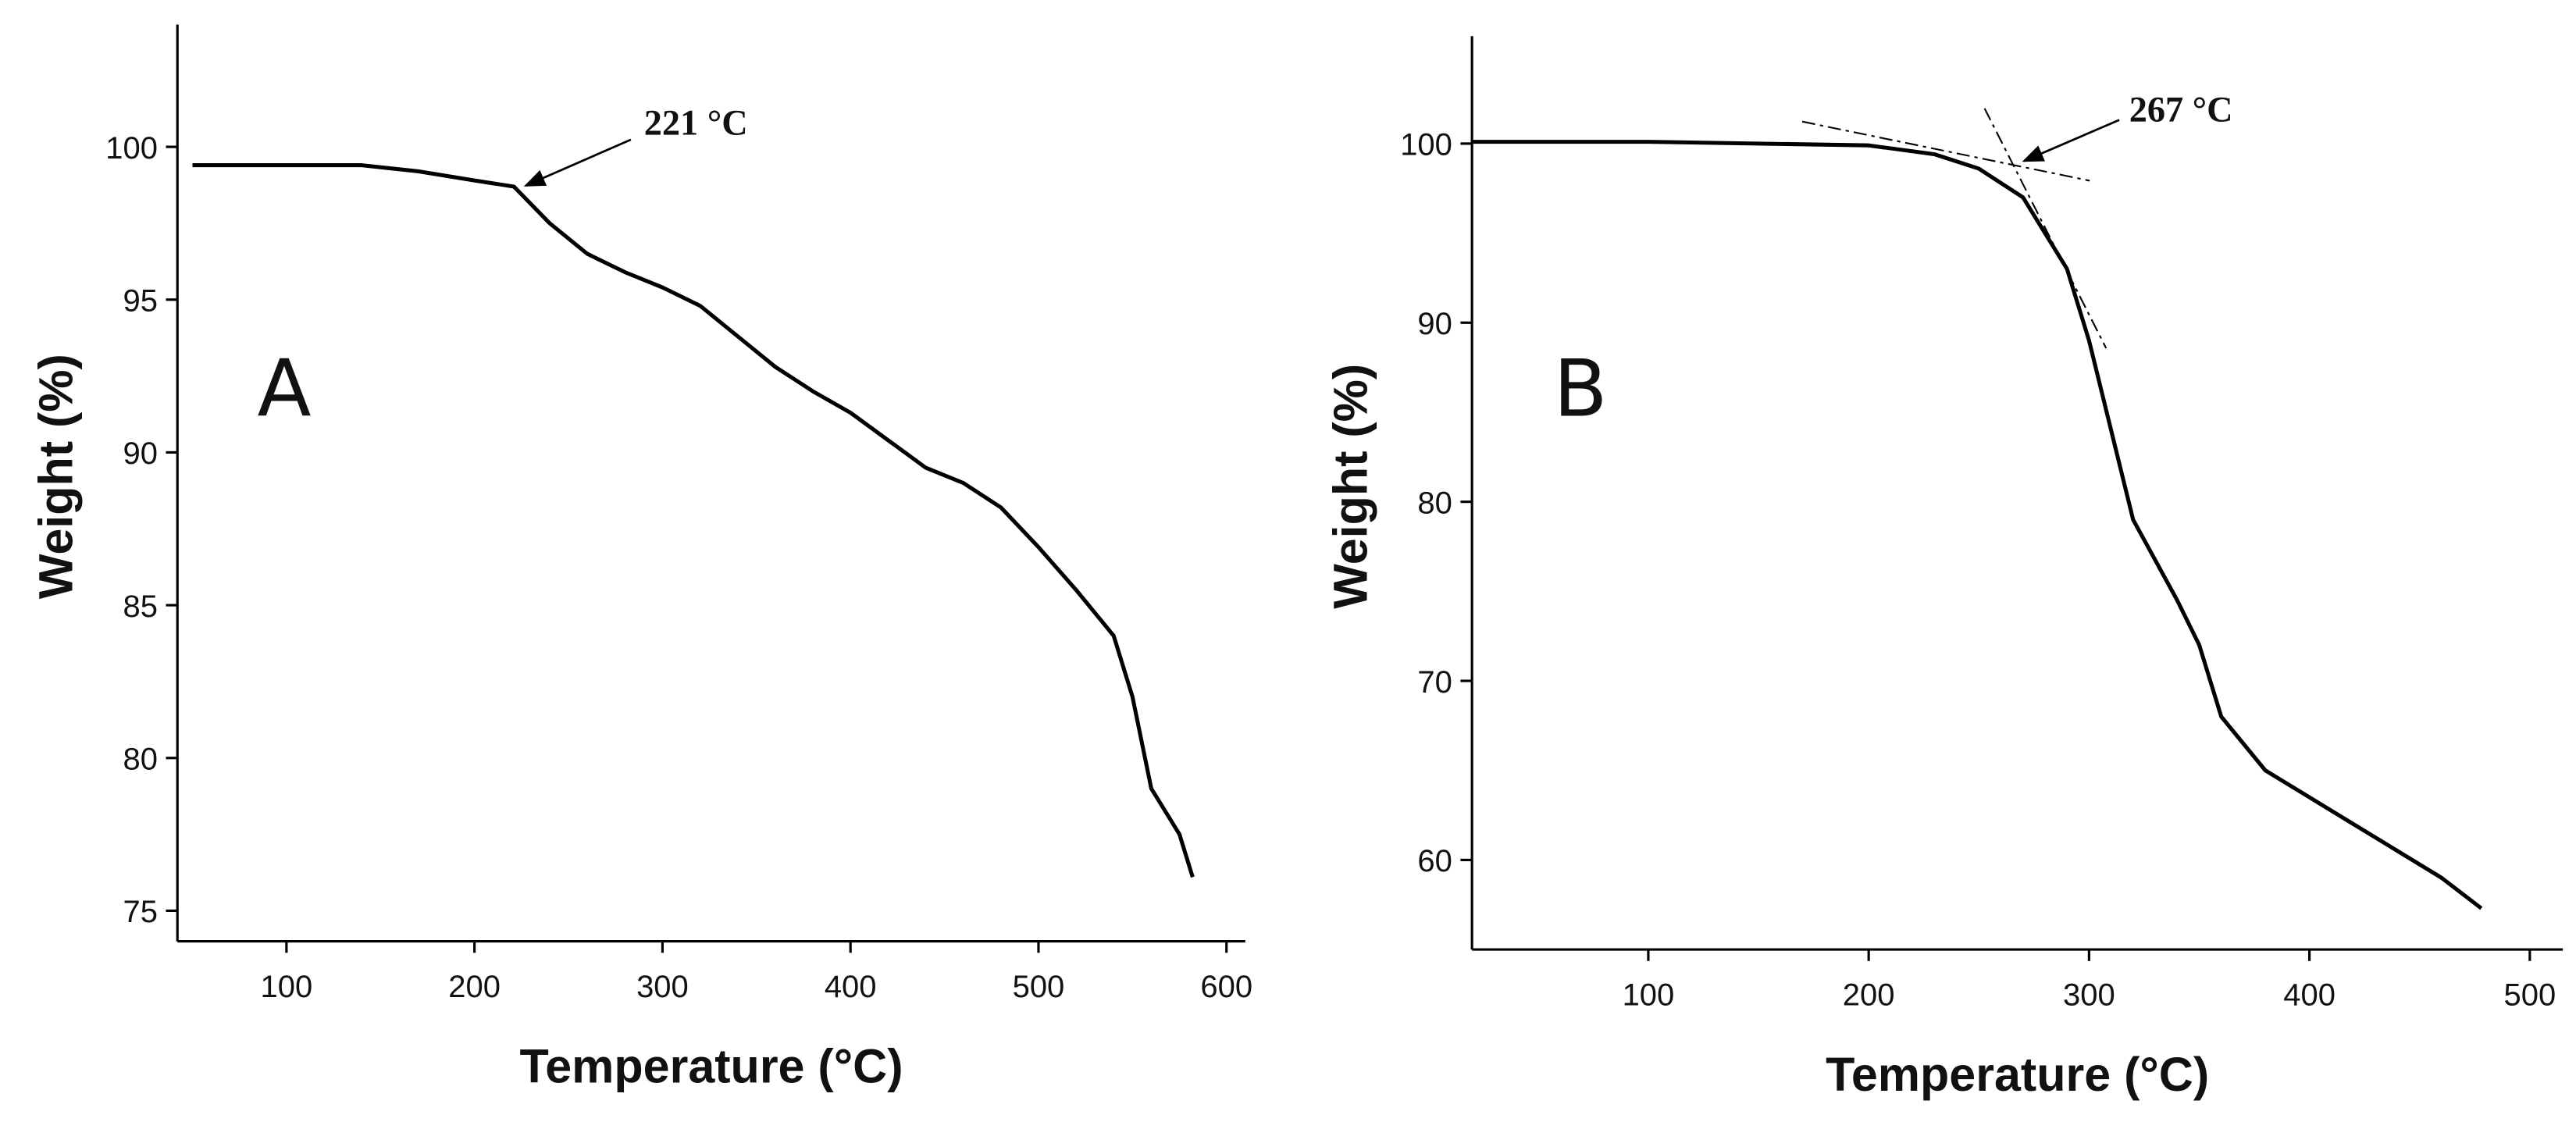 This screenshot has height=1122, width=2576. What do you see at coordinates (284, 388) in the screenshot?
I see `panel-label: A` at bounding box center [284, 388].